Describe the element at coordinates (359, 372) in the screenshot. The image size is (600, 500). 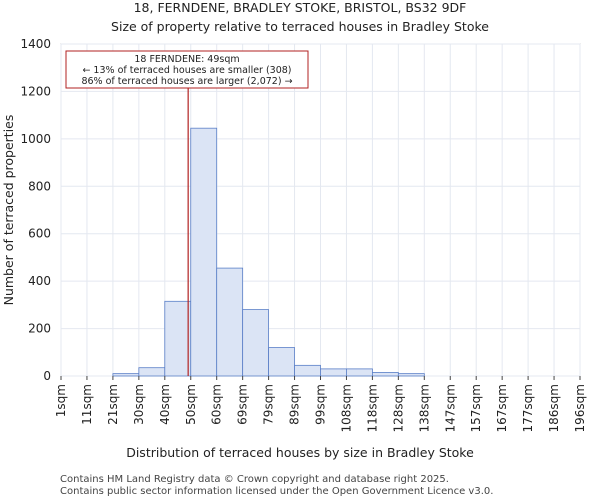
I see `bar-108sqm` at that location.